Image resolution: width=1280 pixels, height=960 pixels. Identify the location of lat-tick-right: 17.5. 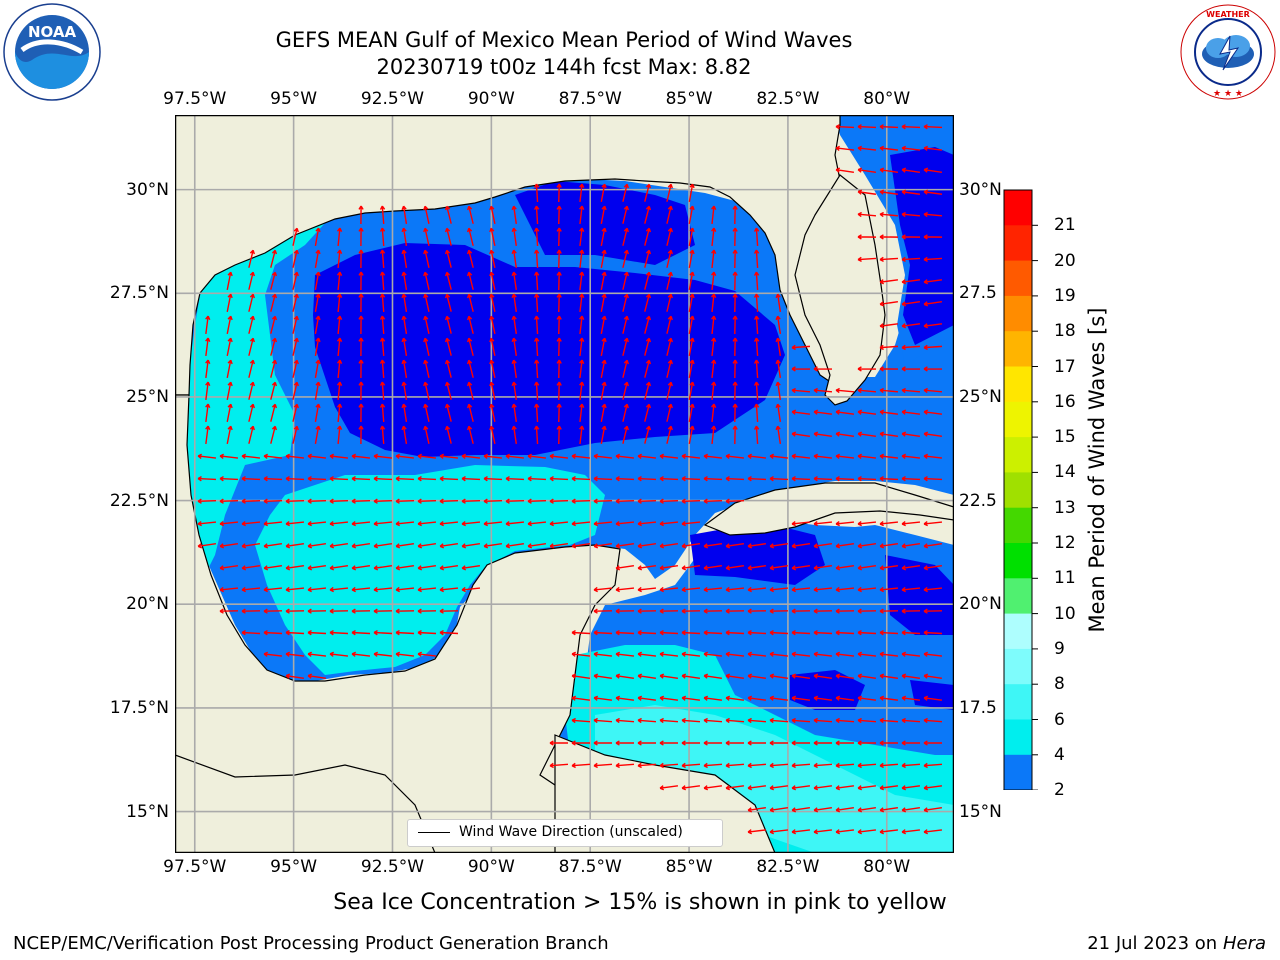
(978, 707).